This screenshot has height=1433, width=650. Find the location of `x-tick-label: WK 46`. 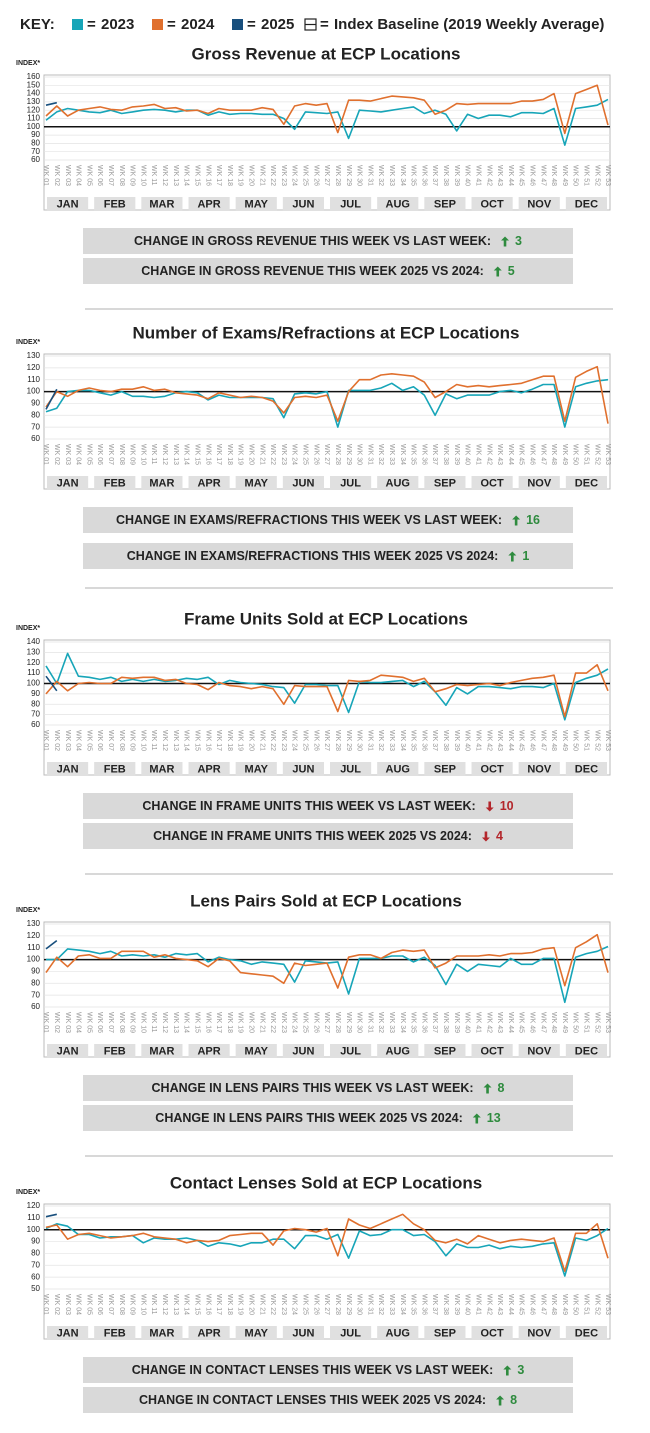

x-tick-label: WK 46 is located at coordinates (532, 1022).